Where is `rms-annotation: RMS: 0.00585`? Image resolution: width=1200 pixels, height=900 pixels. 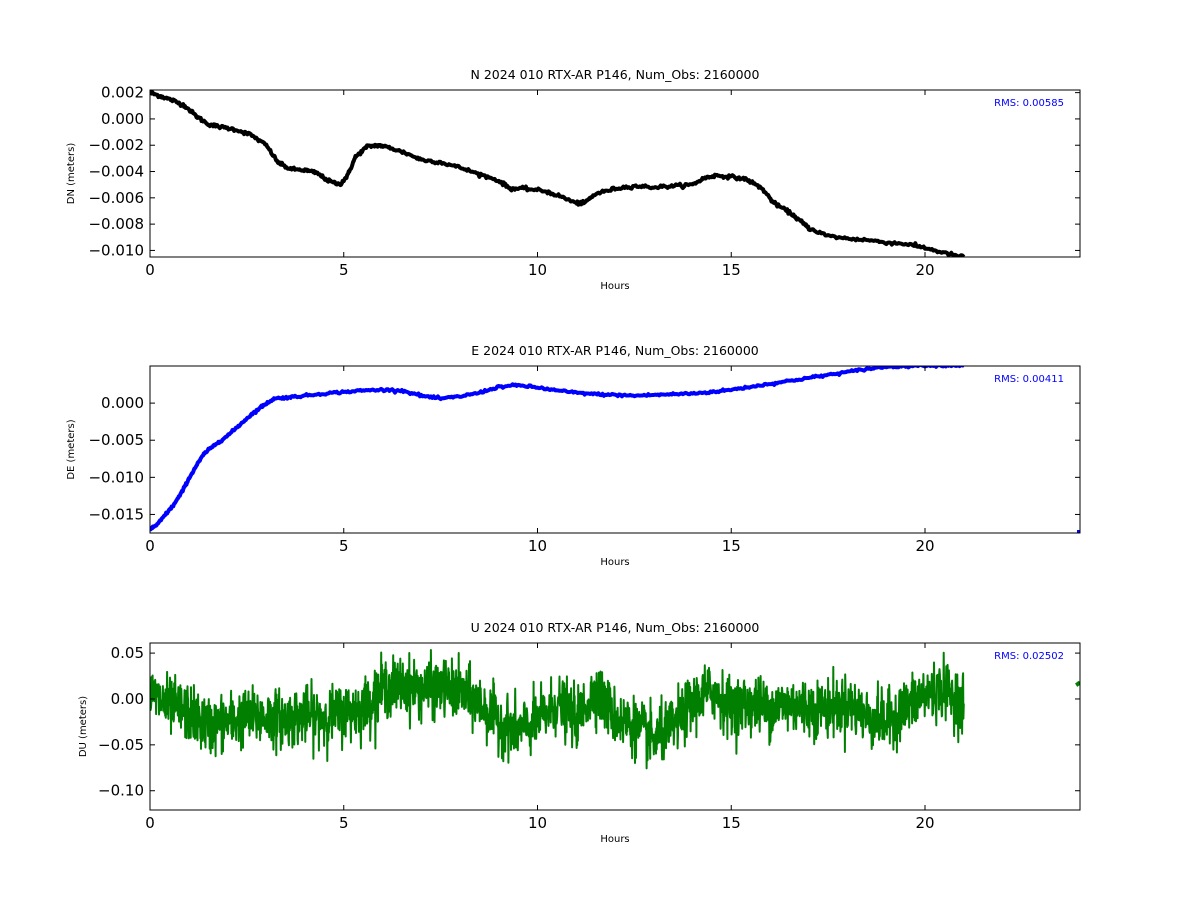
rms-annotation: RMS: 0.00585 is located at coordinates (1029, 103).